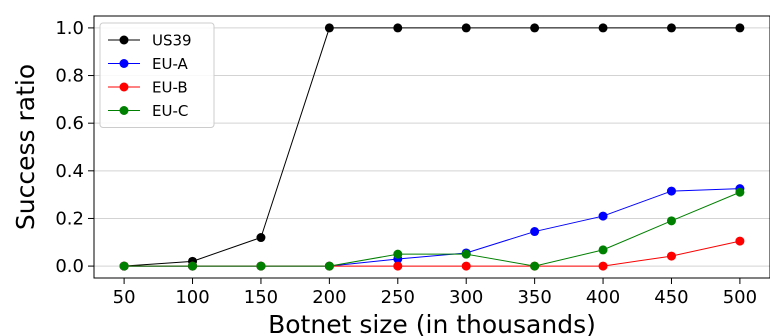 The height and width of the screenshot is (336, 770). I want to click on y-tick-label: 0.2, so click(69, 218).